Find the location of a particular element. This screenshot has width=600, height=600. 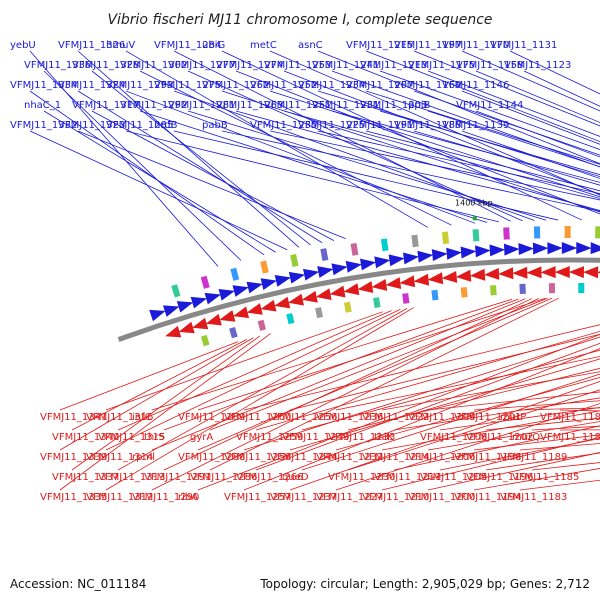

gene-label: VFMJ11_1257 is located at coordinates (257, 497).